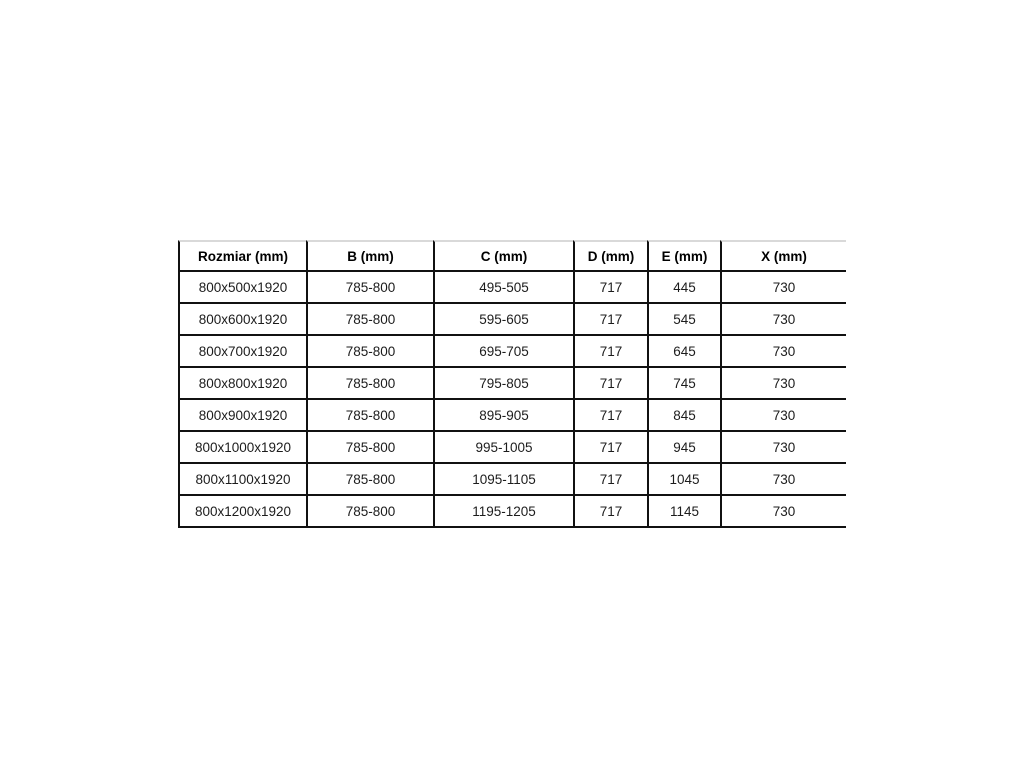 The image size is (1024, 768). What do you see at coordinates (503, 448) in the screenshot?
I see `table-cell: 995-1005` at bounding box center [503, 448].